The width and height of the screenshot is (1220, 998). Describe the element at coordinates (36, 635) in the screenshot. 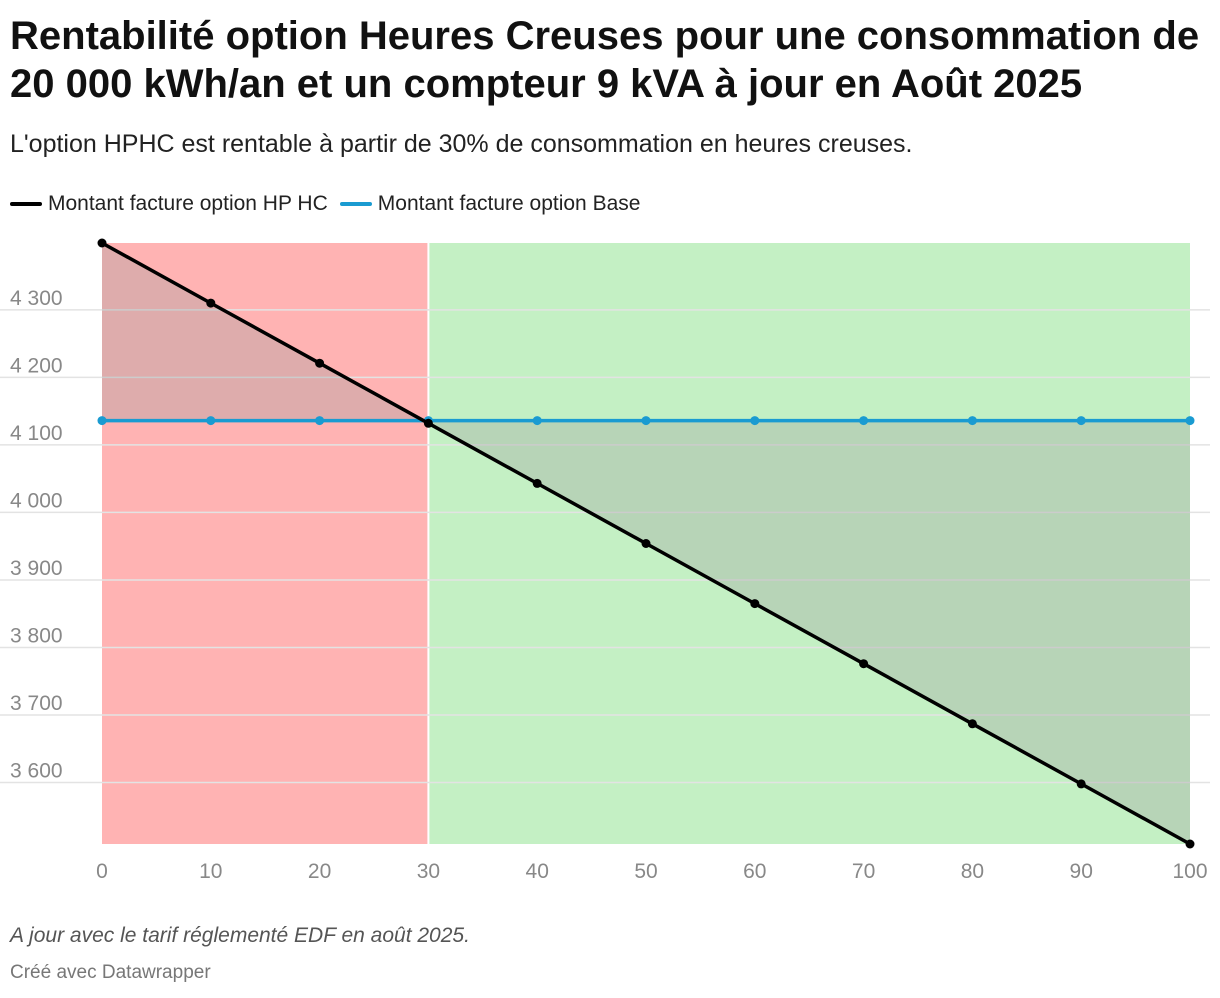

I see `y-tick-label: 3 800` at that location.